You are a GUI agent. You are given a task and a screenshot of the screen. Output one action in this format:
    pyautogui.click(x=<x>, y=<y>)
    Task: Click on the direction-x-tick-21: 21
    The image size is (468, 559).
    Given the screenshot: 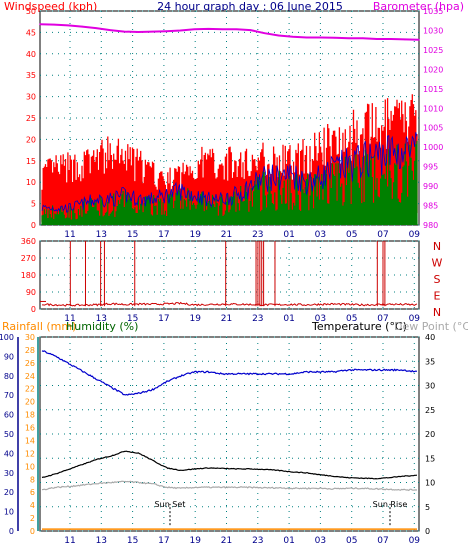 What is the action you would take?
    pyautogui.click(x=226, y=319)
    